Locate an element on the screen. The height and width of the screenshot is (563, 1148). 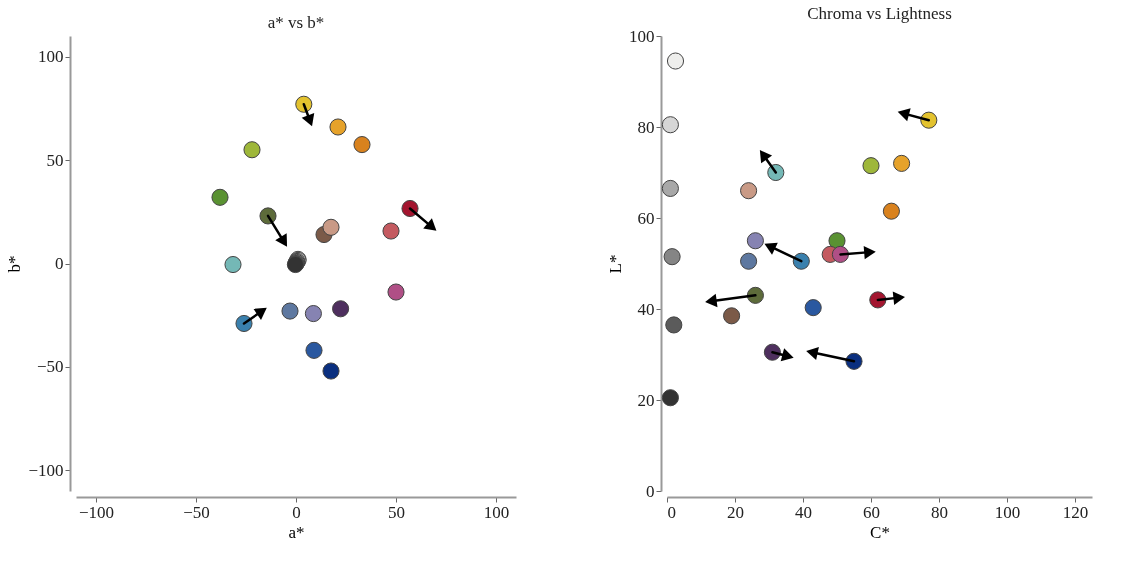
x-tick-label: 40 is located at coordinates (803, 512).